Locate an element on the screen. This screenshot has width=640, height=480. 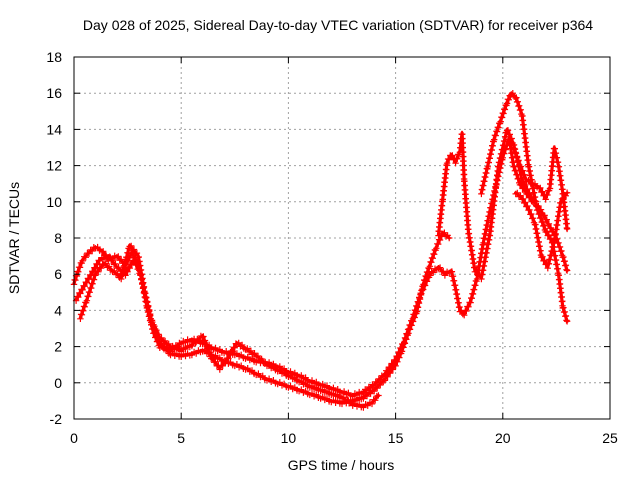
x-tick-label: 0 is located at coordinates (74, 438).